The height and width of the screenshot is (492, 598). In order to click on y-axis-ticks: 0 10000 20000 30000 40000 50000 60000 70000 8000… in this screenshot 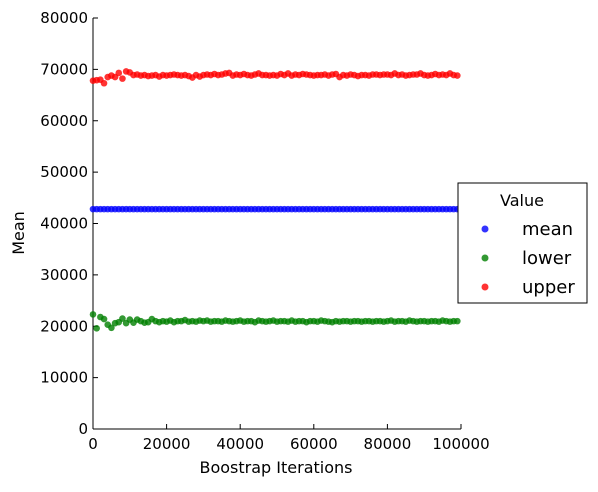, I will do `click(69, 223)`.